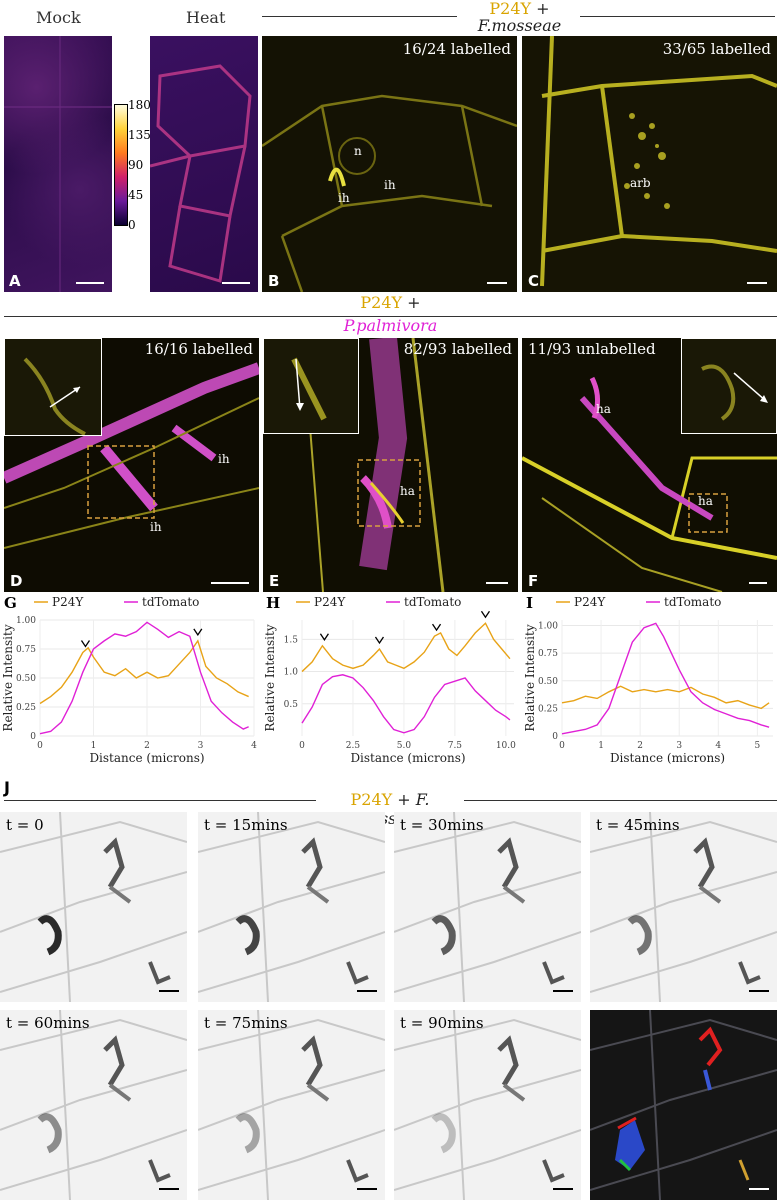  I want to click on top-plus: +, so click(540, 9).